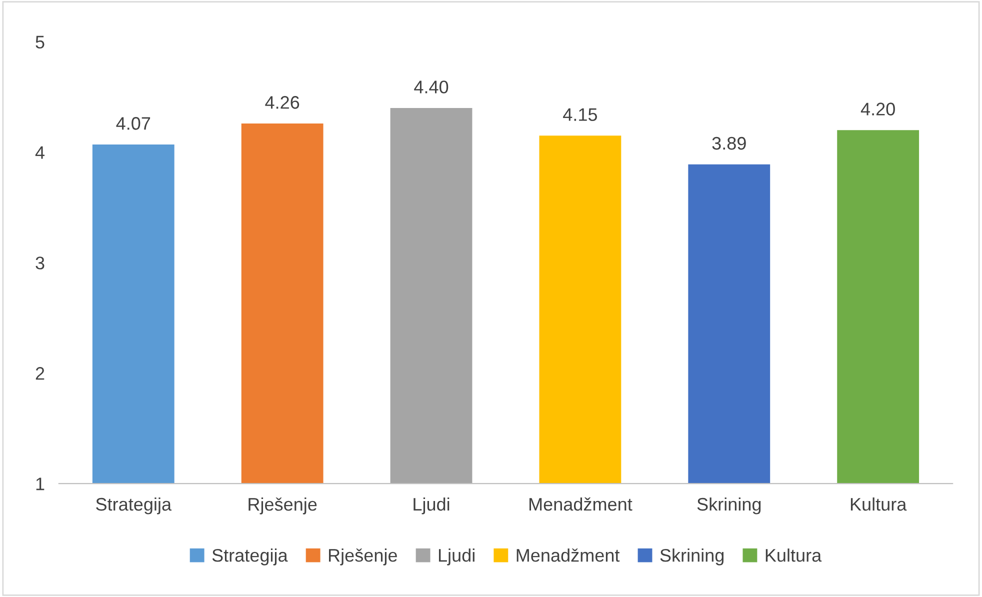 The width and height of the screenshot is (982, 597). I want to click on text: 4.20, so click(877, 109).